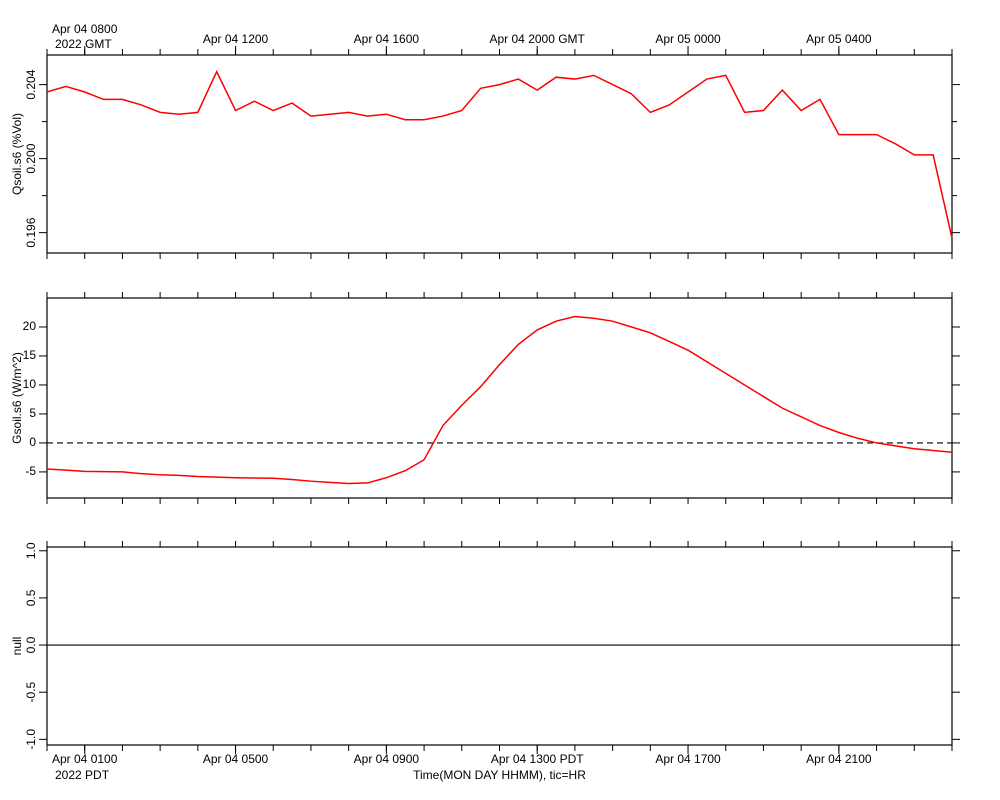  I want to click on y-tick-label: -1.0, so click(31, 739).